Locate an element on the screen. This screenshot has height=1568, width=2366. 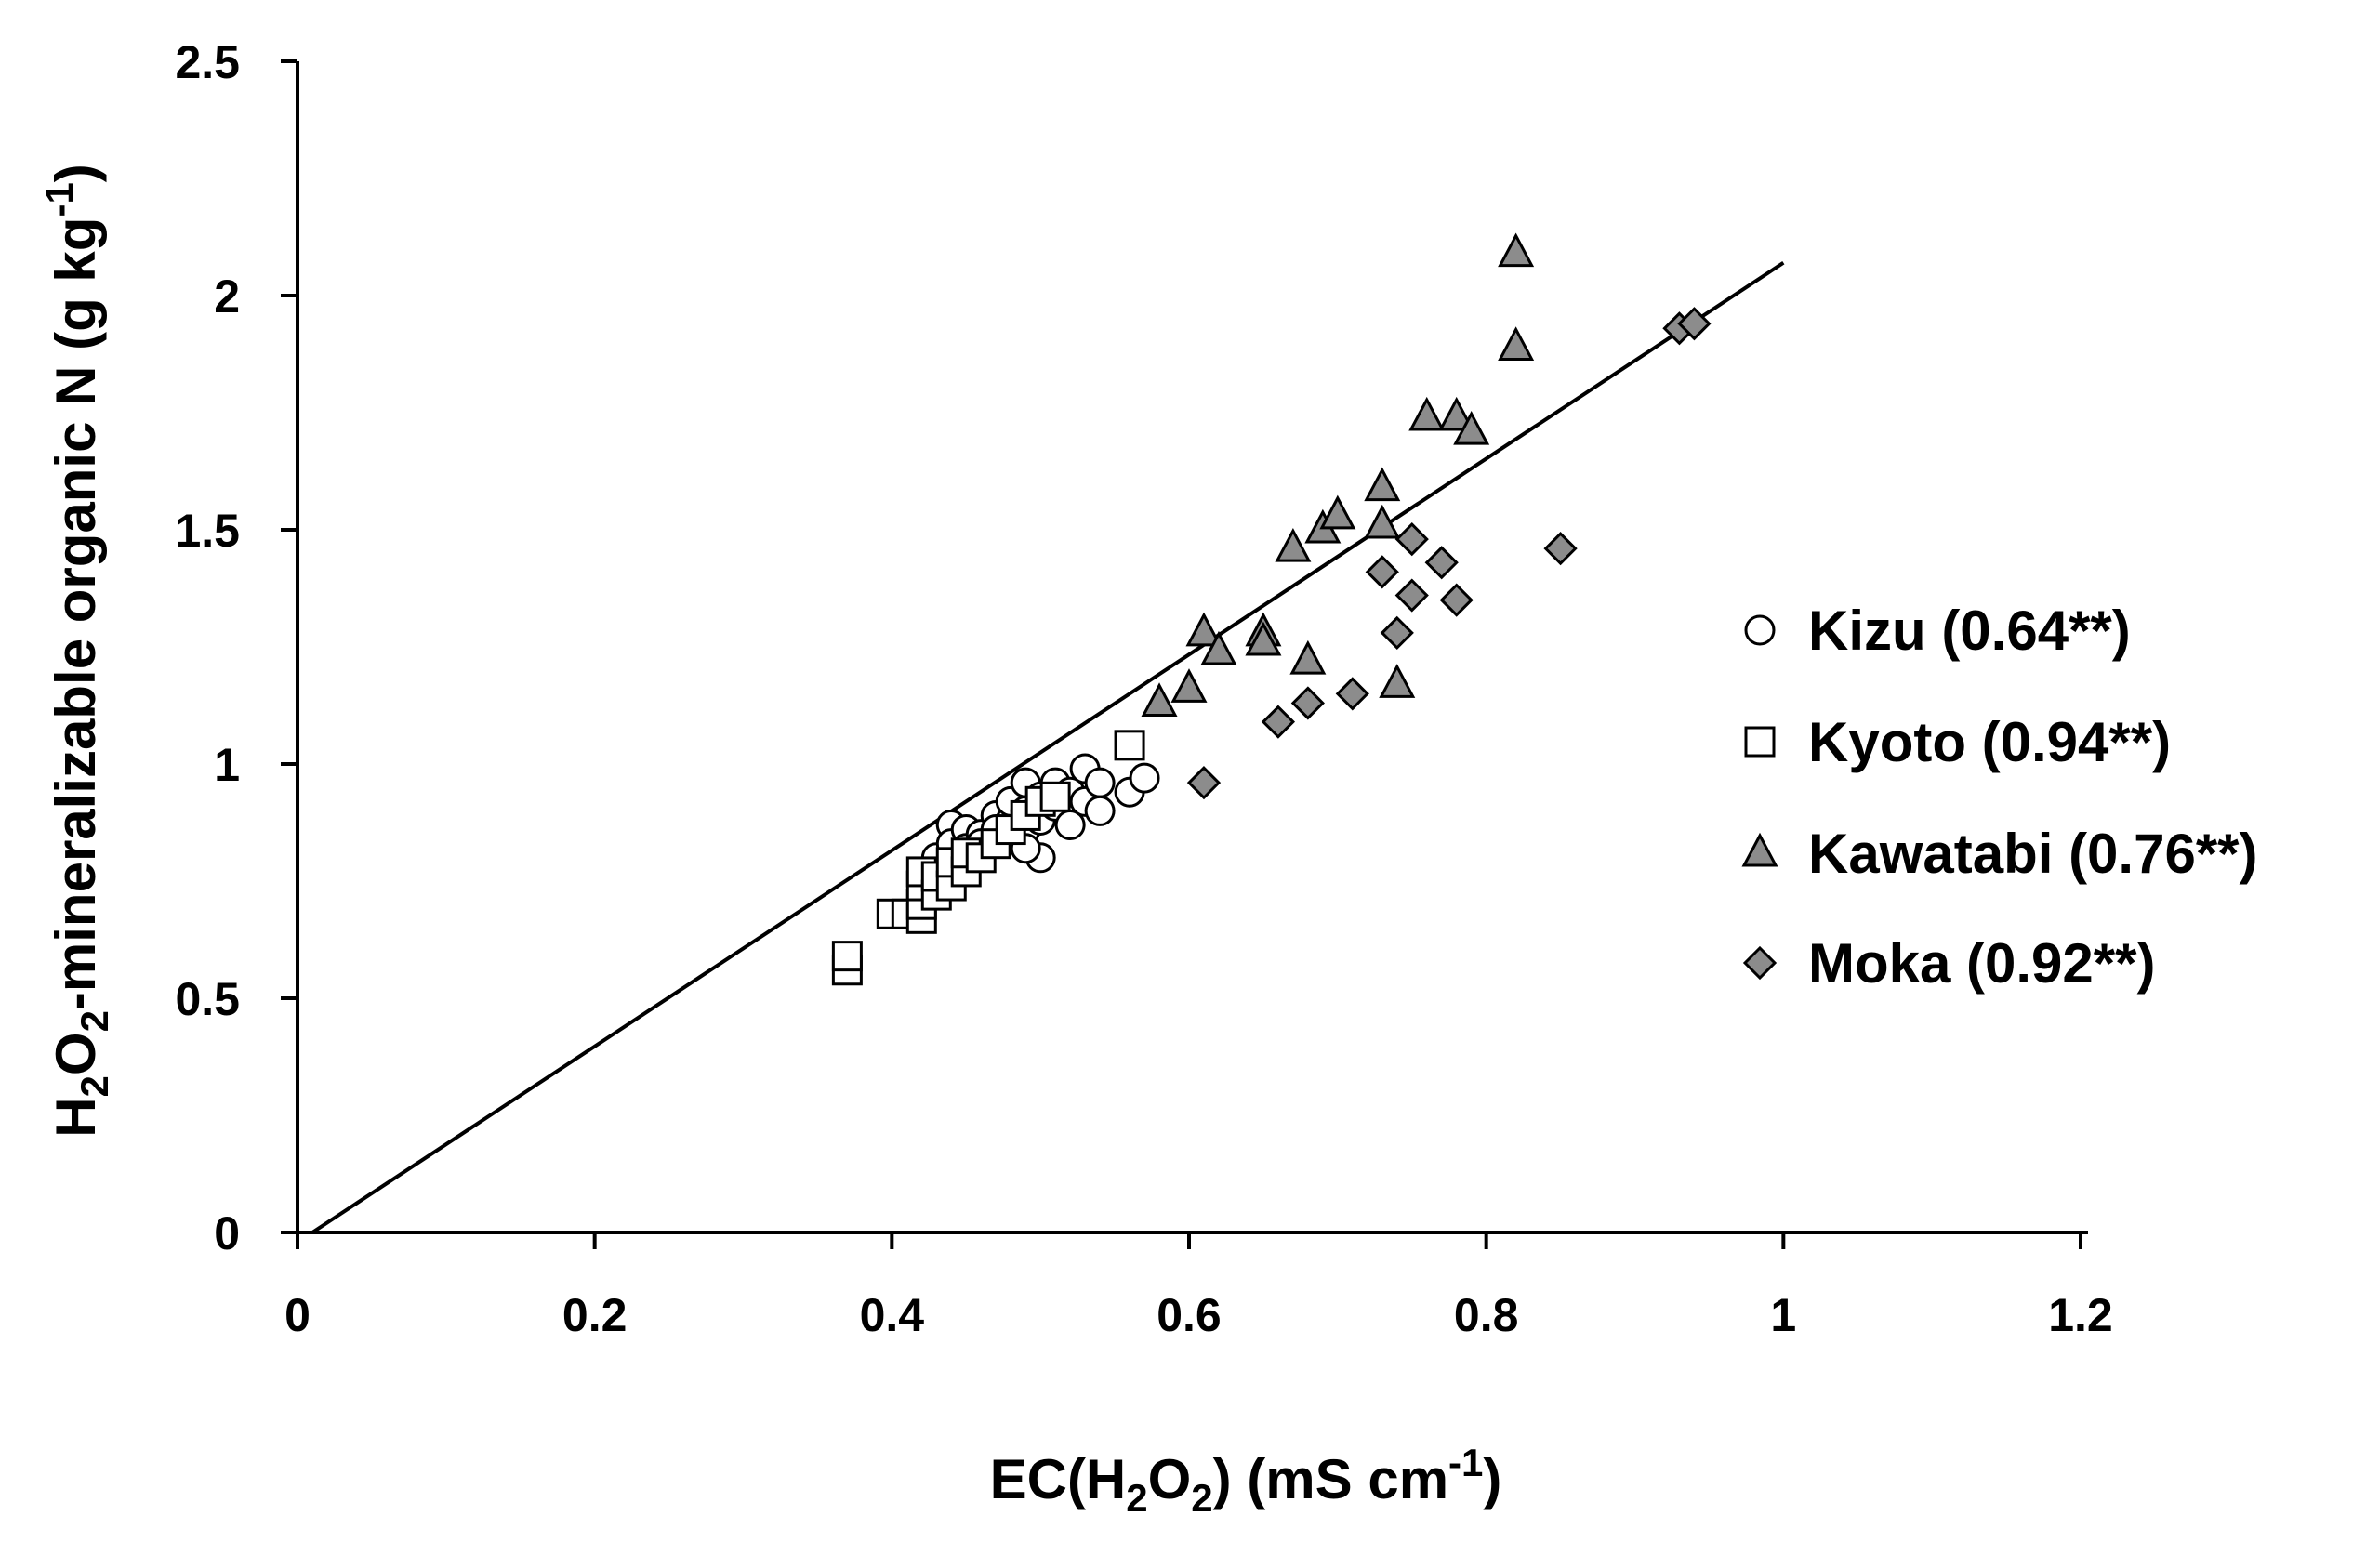
y-tick-label: 0 is located at coordinates (227, 1233).